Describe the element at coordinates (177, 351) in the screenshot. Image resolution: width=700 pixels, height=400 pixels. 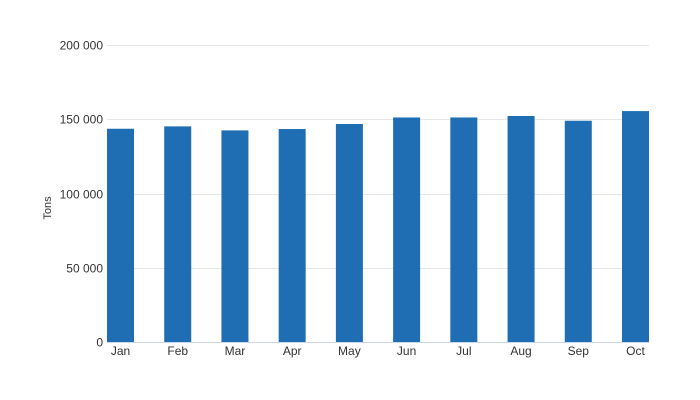
I see `x-tick-label: Feb` at that location.